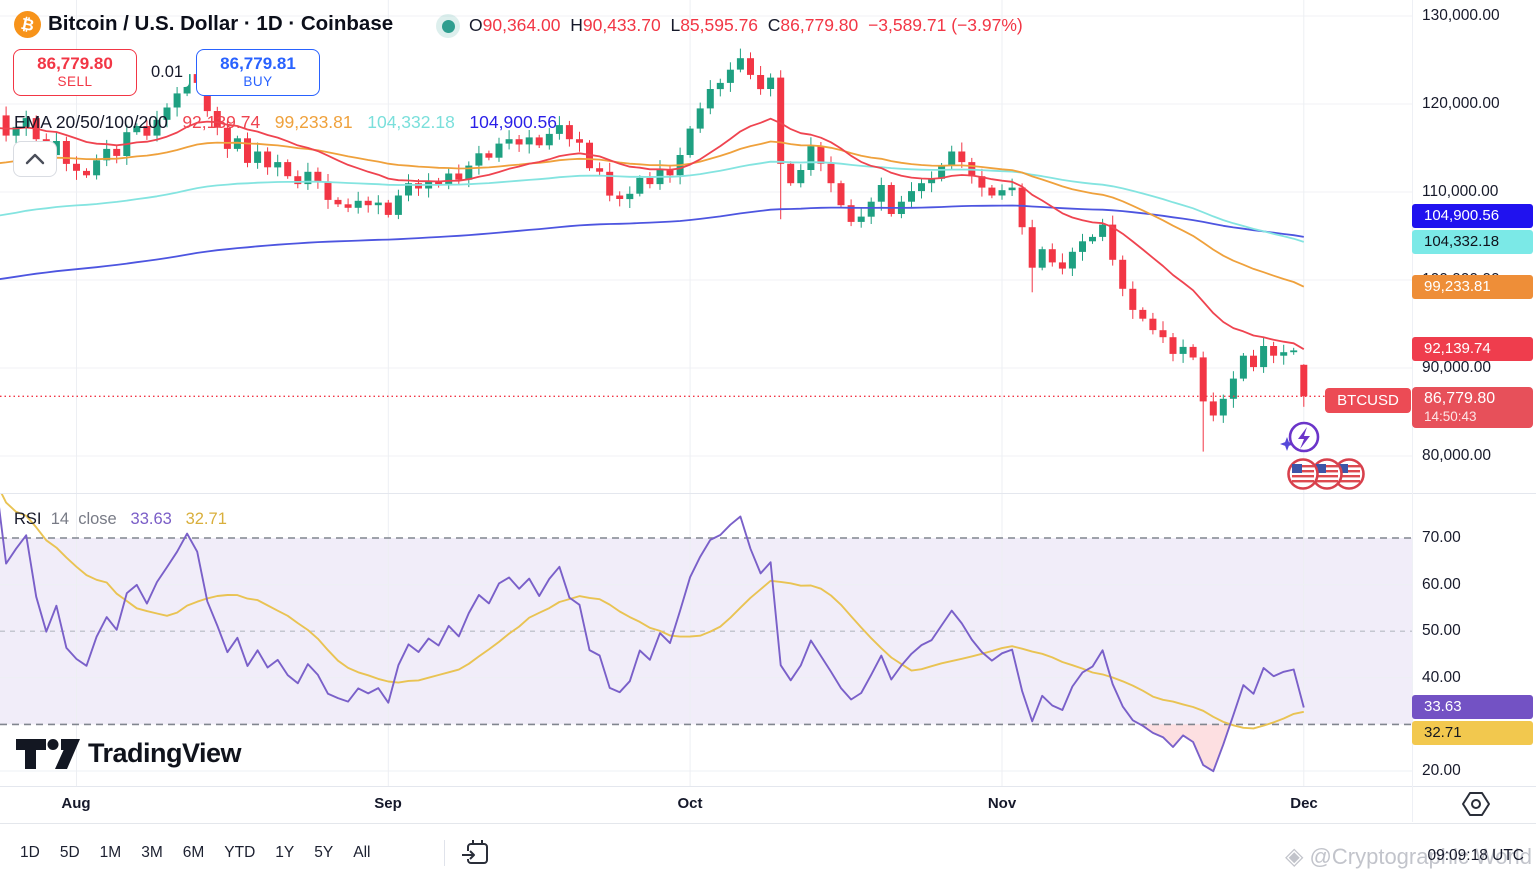 This screenshot has height=882, width=1536. Describe the element at coordinates (97, 519) in the screenshot. I see `rsi-source: close` at that location.